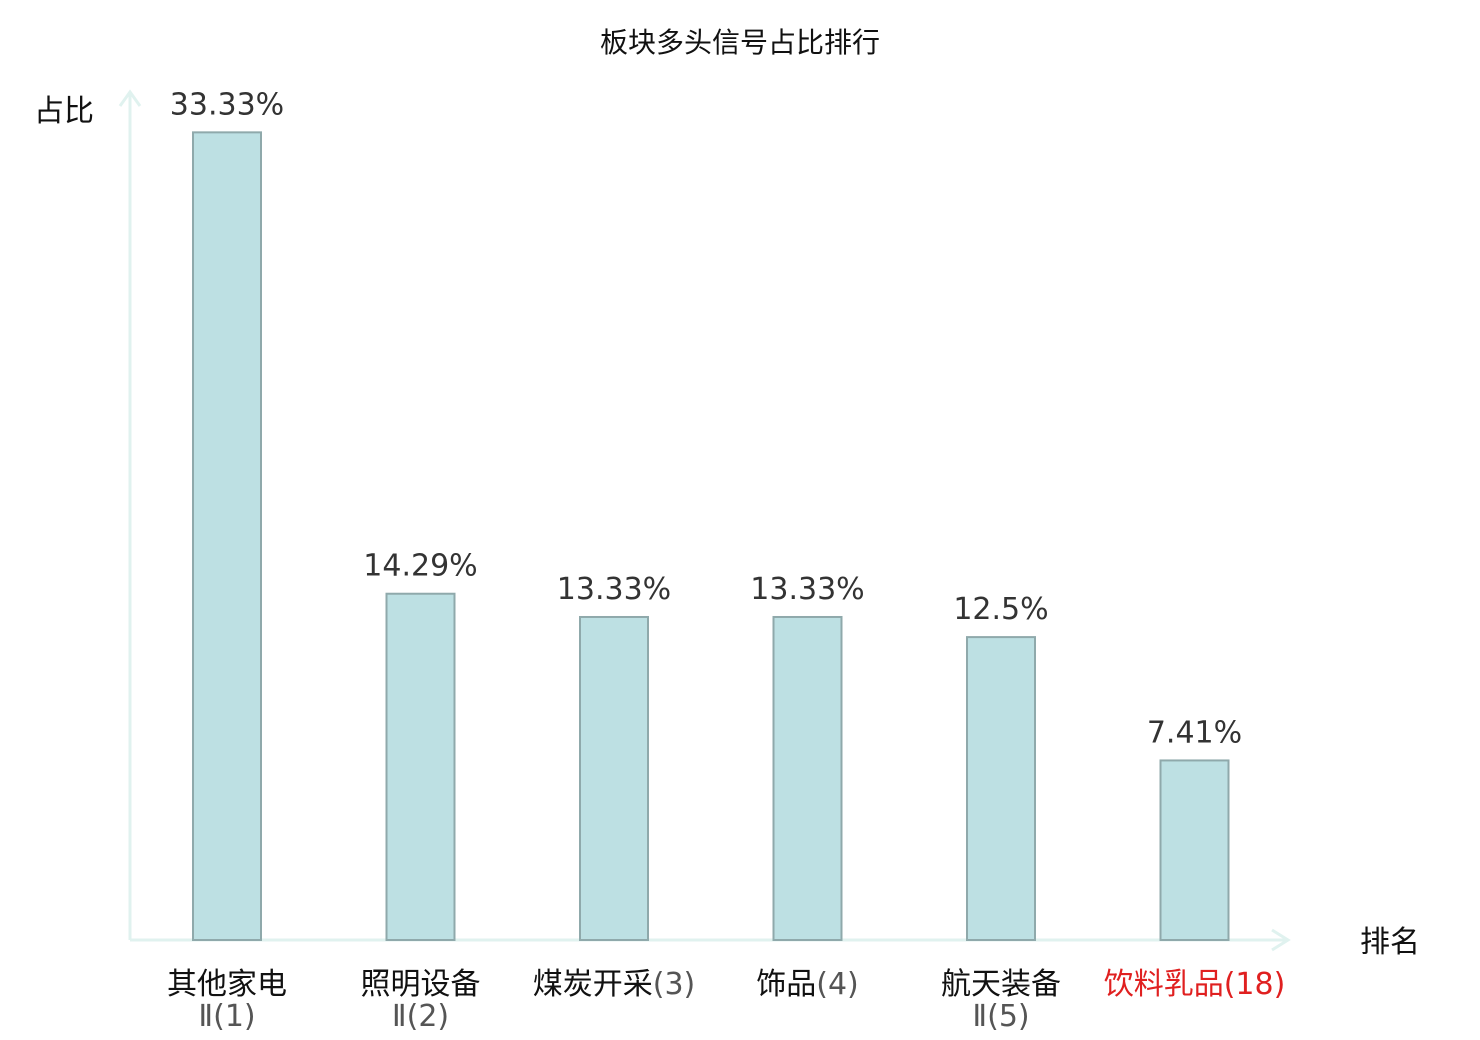 The height and width of the screenshot is (1040, 1480). What do you see at coordinates (227, 984) in the screenshot?
I see `x-tick-label: 其他家电` at bounding box center [227, 984].